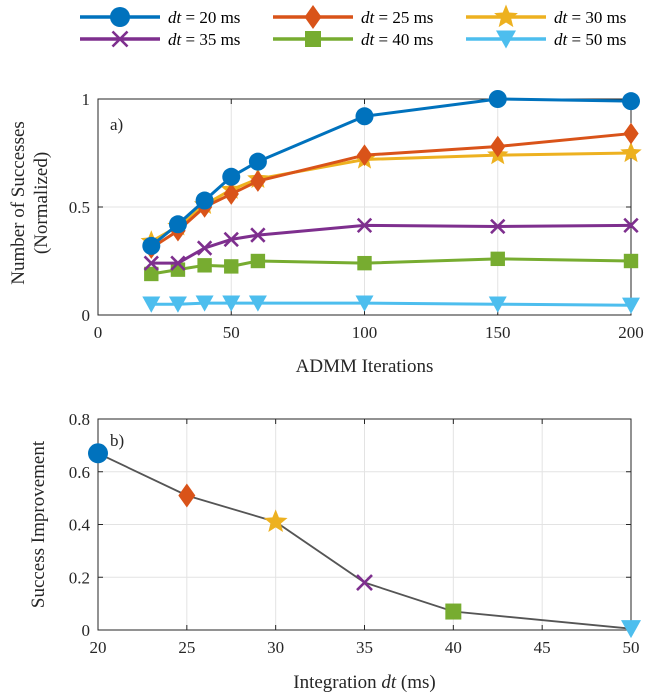 The width and height of the screenshot is (661, 697). Describe the element at coordinates (596, 17) in the screenshot. I see `legend-rest: = 30 ms` at that location.